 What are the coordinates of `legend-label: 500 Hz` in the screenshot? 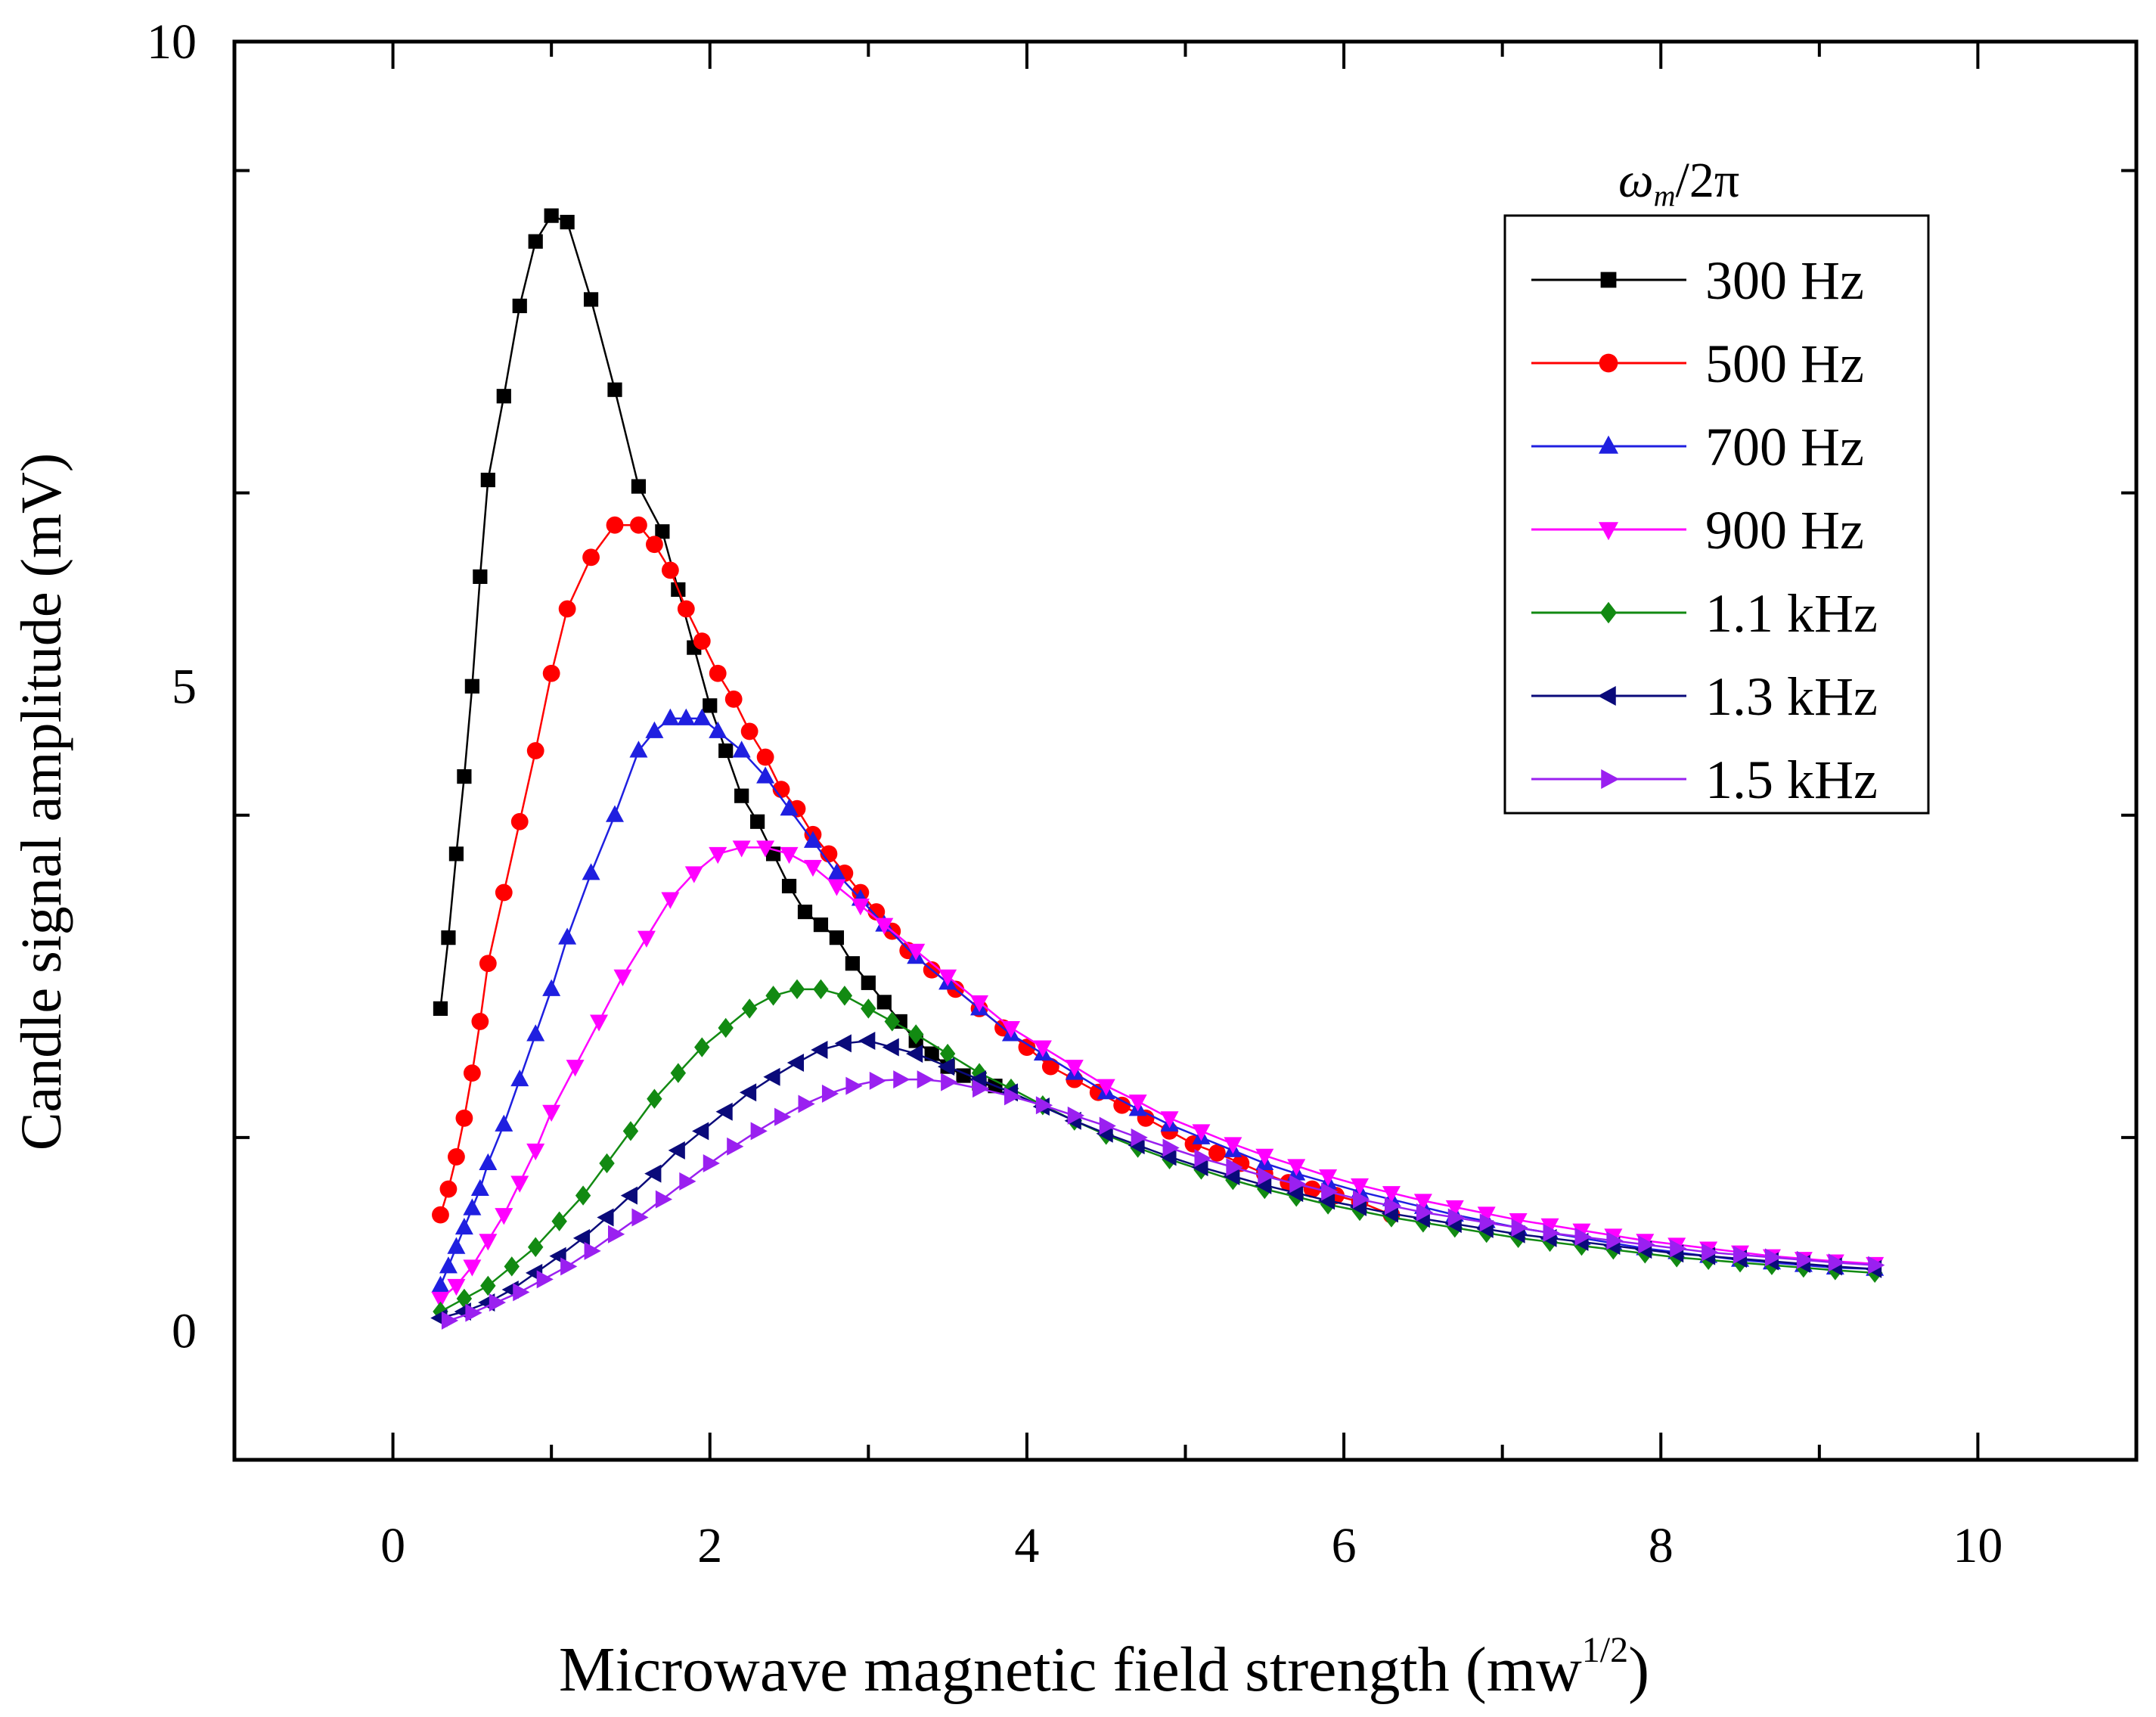 It's located at (1784, 364).